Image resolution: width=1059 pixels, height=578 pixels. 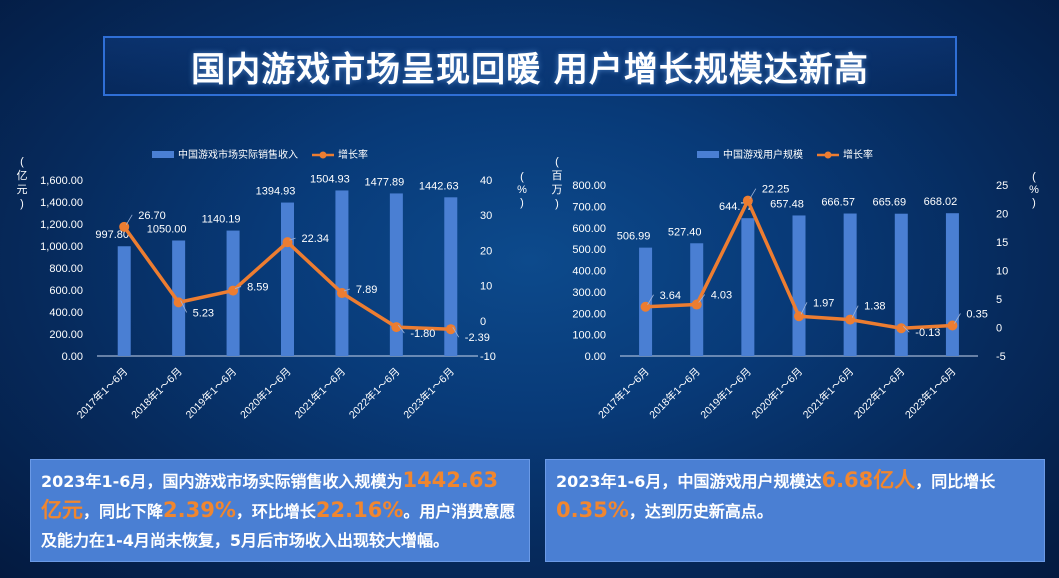 I want to click on x-tick-label: 2018年1～6月, so click(x=675, y=393).